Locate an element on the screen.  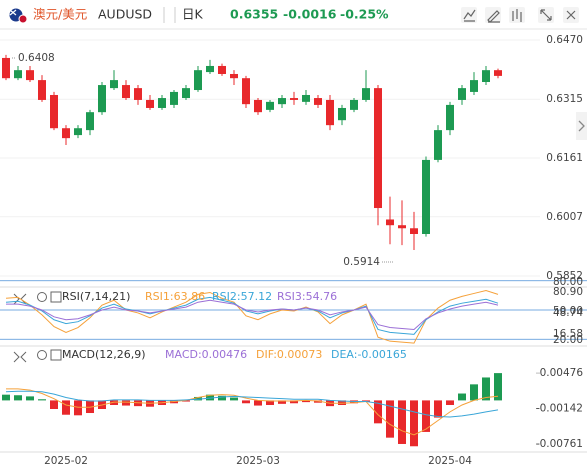
price-annotation: 0.6408 is located at coordinates (36, 58).